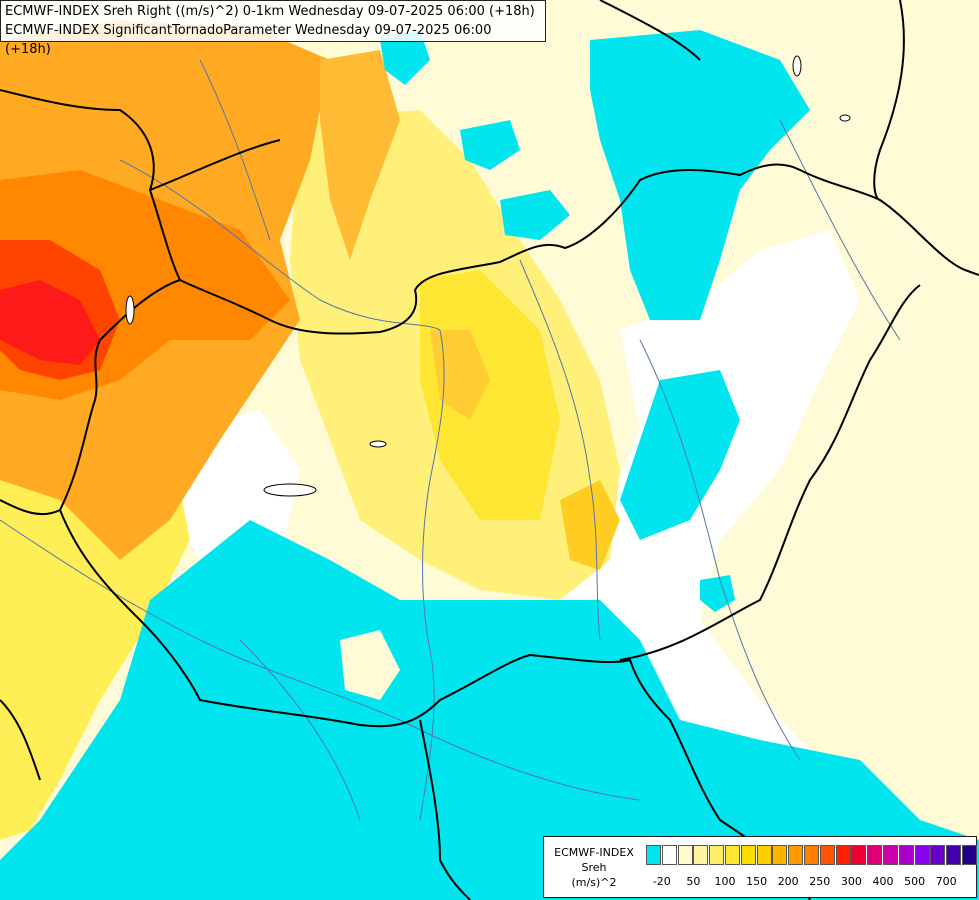 This screenshot has height=900, width=979. I want to click on legend-variable: Sreh, so click(594, 867).